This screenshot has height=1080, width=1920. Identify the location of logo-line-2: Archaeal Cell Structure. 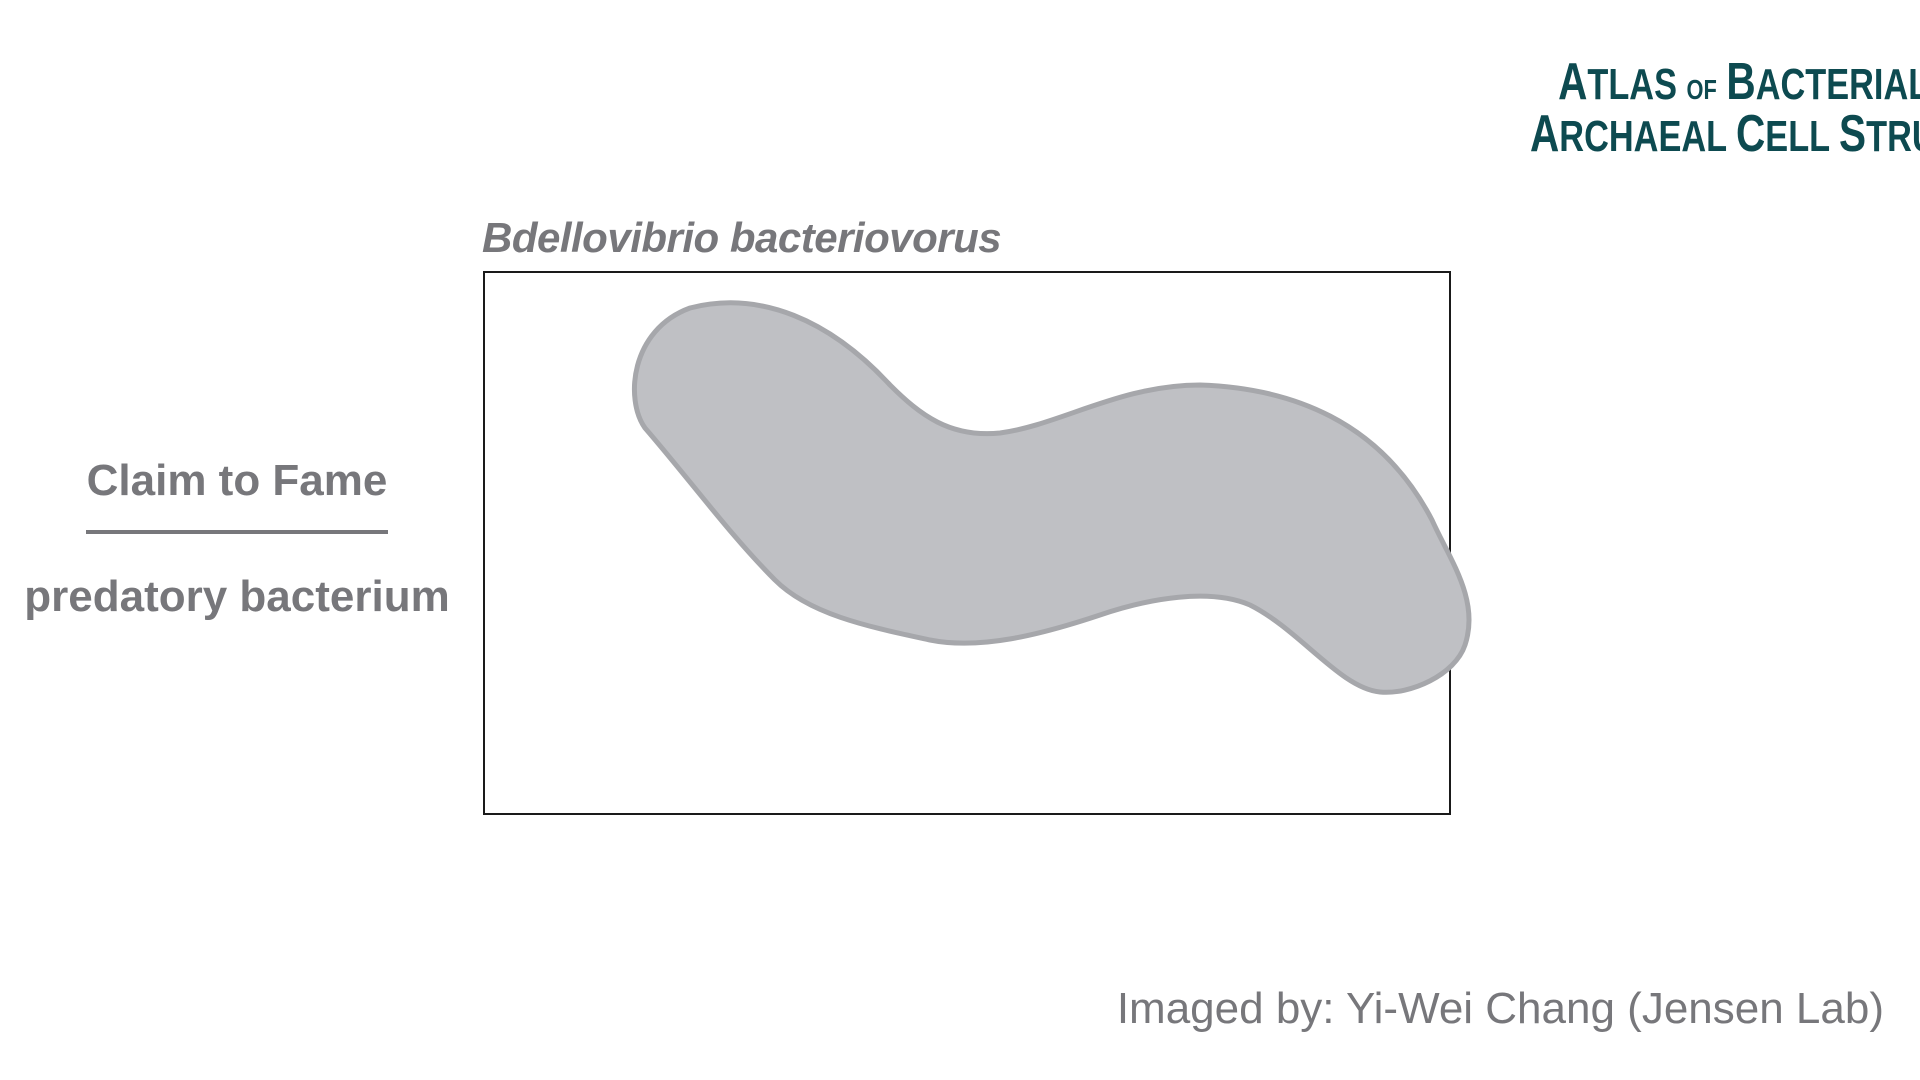
(1725, 134).